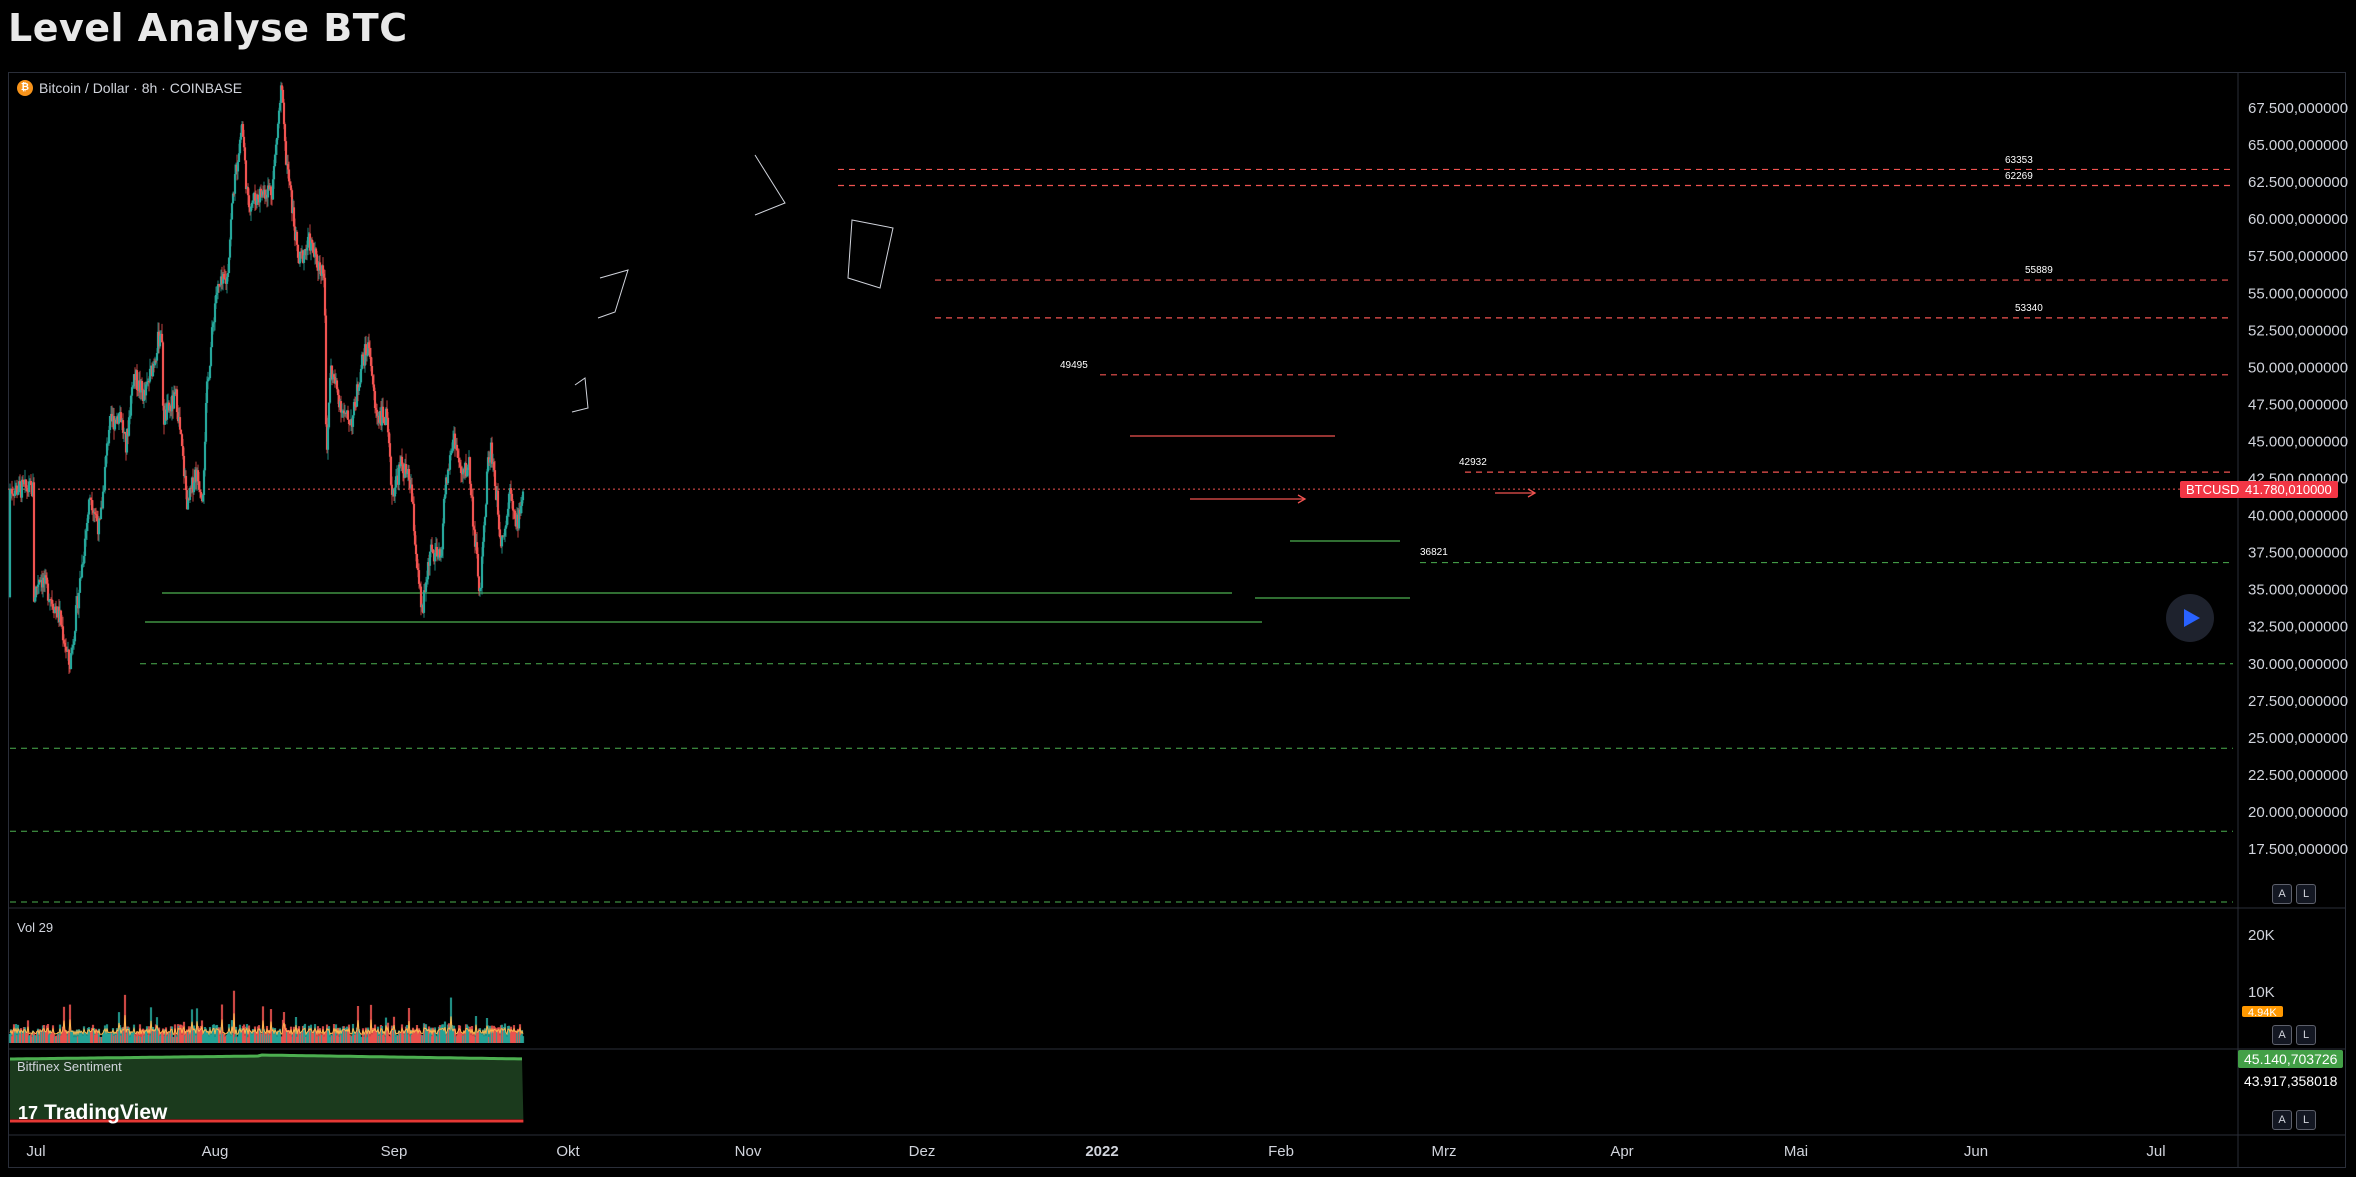 This screenshot has height=1177, width=2356. I want to click on sentiment-auto-button: A, so click(2282, 1120).